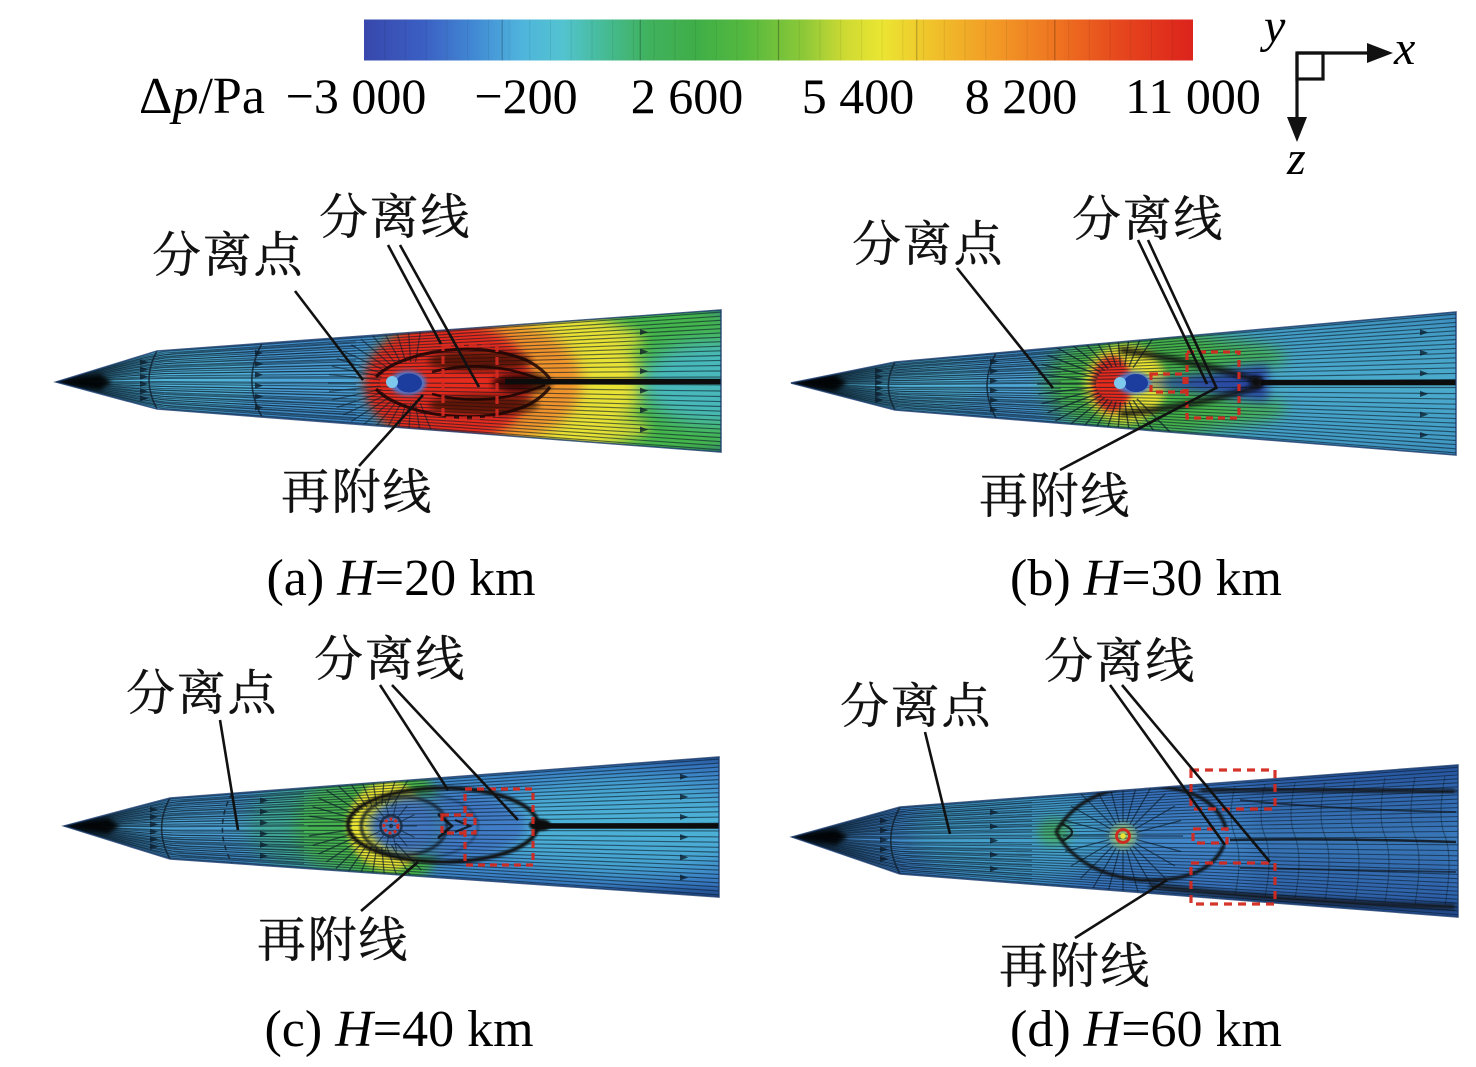  What do you see at coordinates (400, 578) in the screenshot?
I see `svg-text: (a) H=20 km` at bounding box center [400, 578].